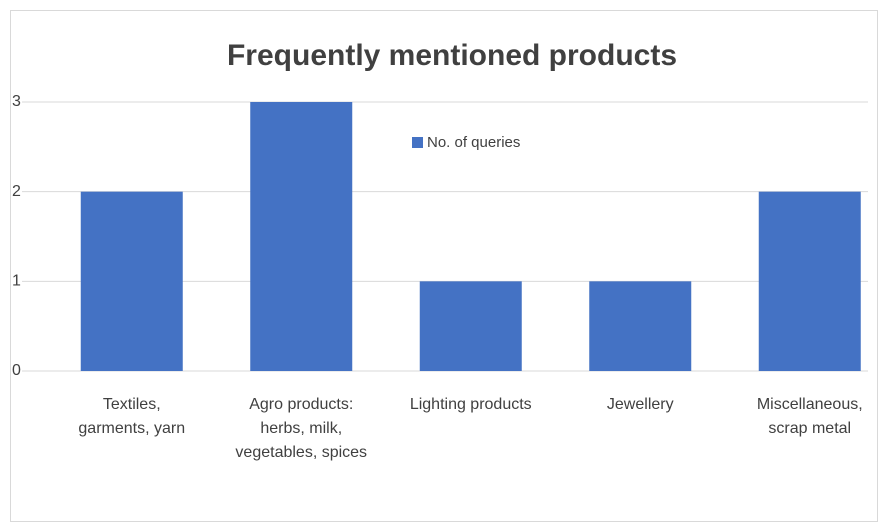  Describe the element at coordinates (452, 55) in the screenshot. I see `chart-title: Frequently mentioned products` at that location.